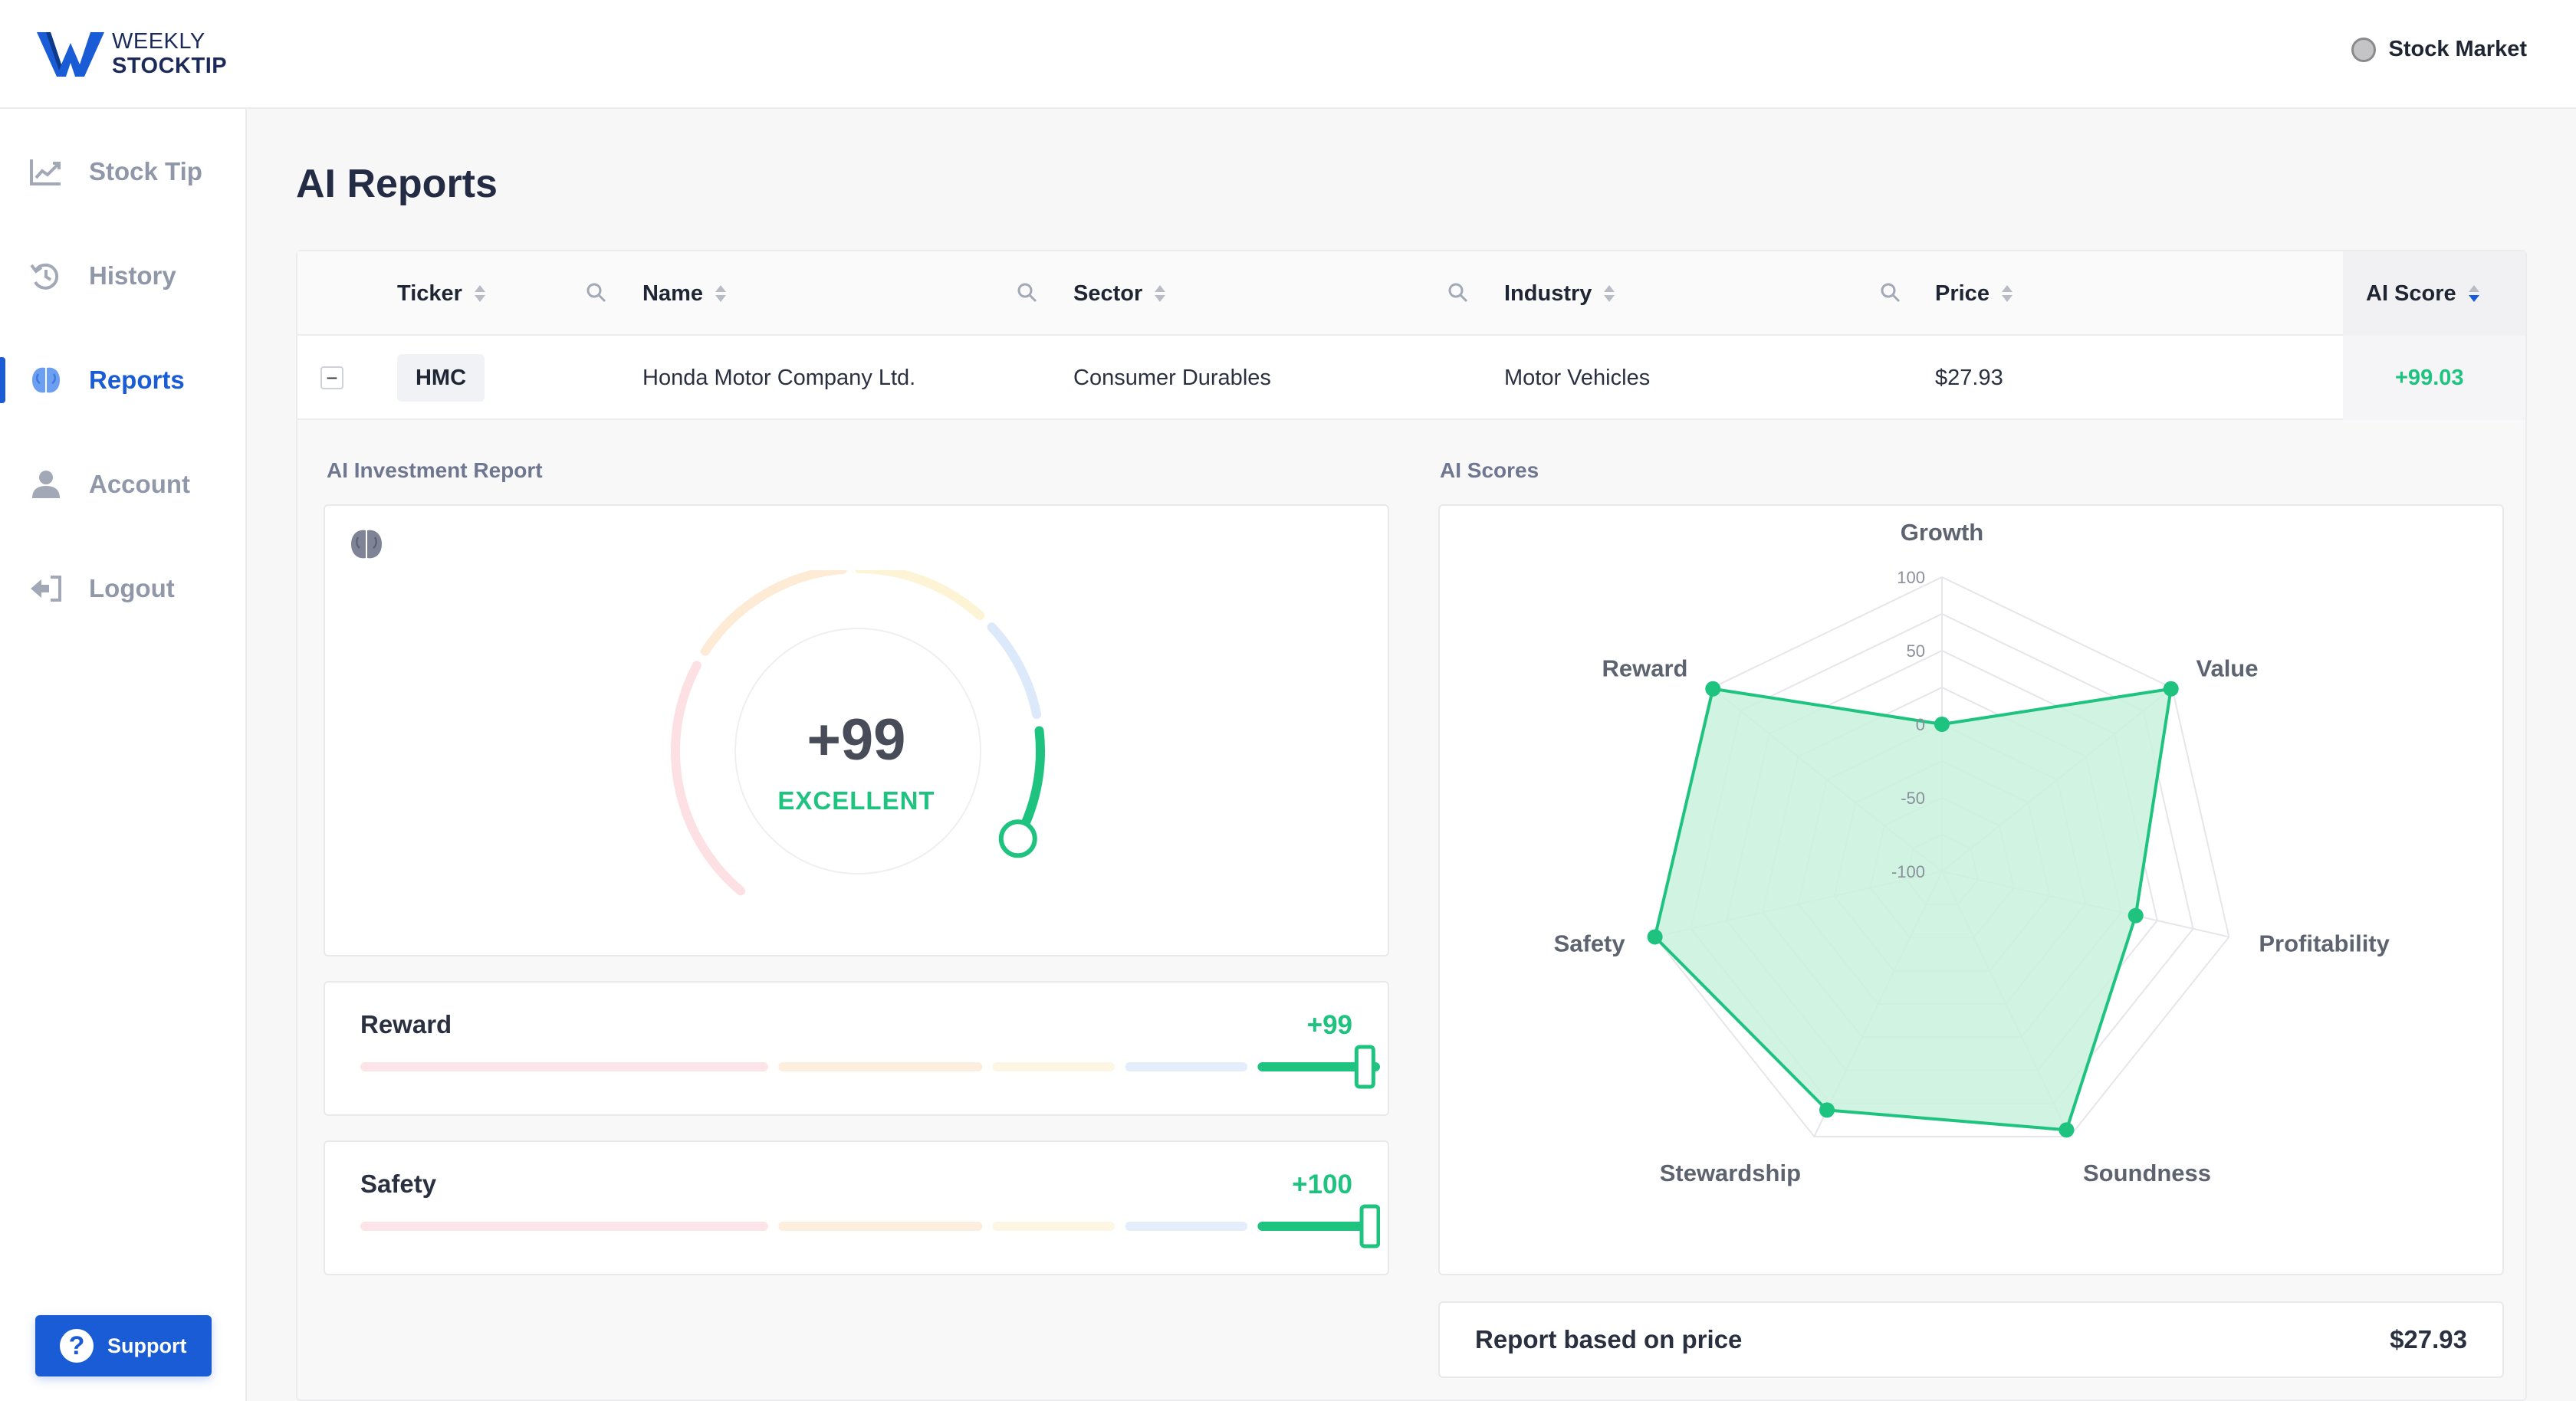 The width and height of the screenshot is (2576, 1401). I want to click on radar-tick-label: 50, so click(1916, 651).